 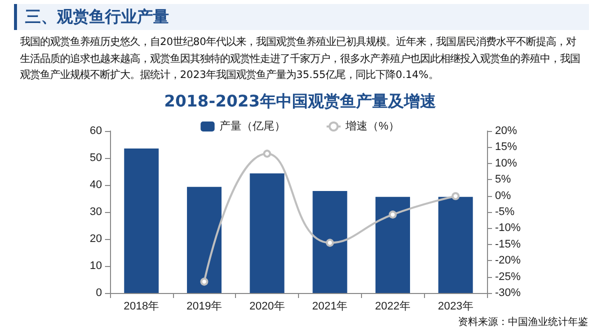 I want to click on text: 我国的观赏鱼养殖历史悠久，自20世纪80年代以来，我国观赏鱼养殖业已初具规模。近年来，我国居民消费水平不断提高，对生活品质的追求也越来越高，观赏鱼因其独特的观赏性走进了千家万户，很多水产养殖户也因此相继投入观赏鱼的养殖中，我国观赏鱼产业规模不断扩大。据统计，2023年我国观赏鱼产量为35.55亿尾，同比下降0.14%。, so click(x=300, y=59).